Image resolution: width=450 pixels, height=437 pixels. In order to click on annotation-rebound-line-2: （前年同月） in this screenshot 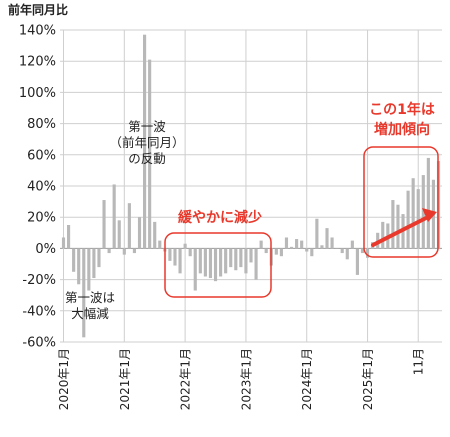, I will do `click(146, 142)`.